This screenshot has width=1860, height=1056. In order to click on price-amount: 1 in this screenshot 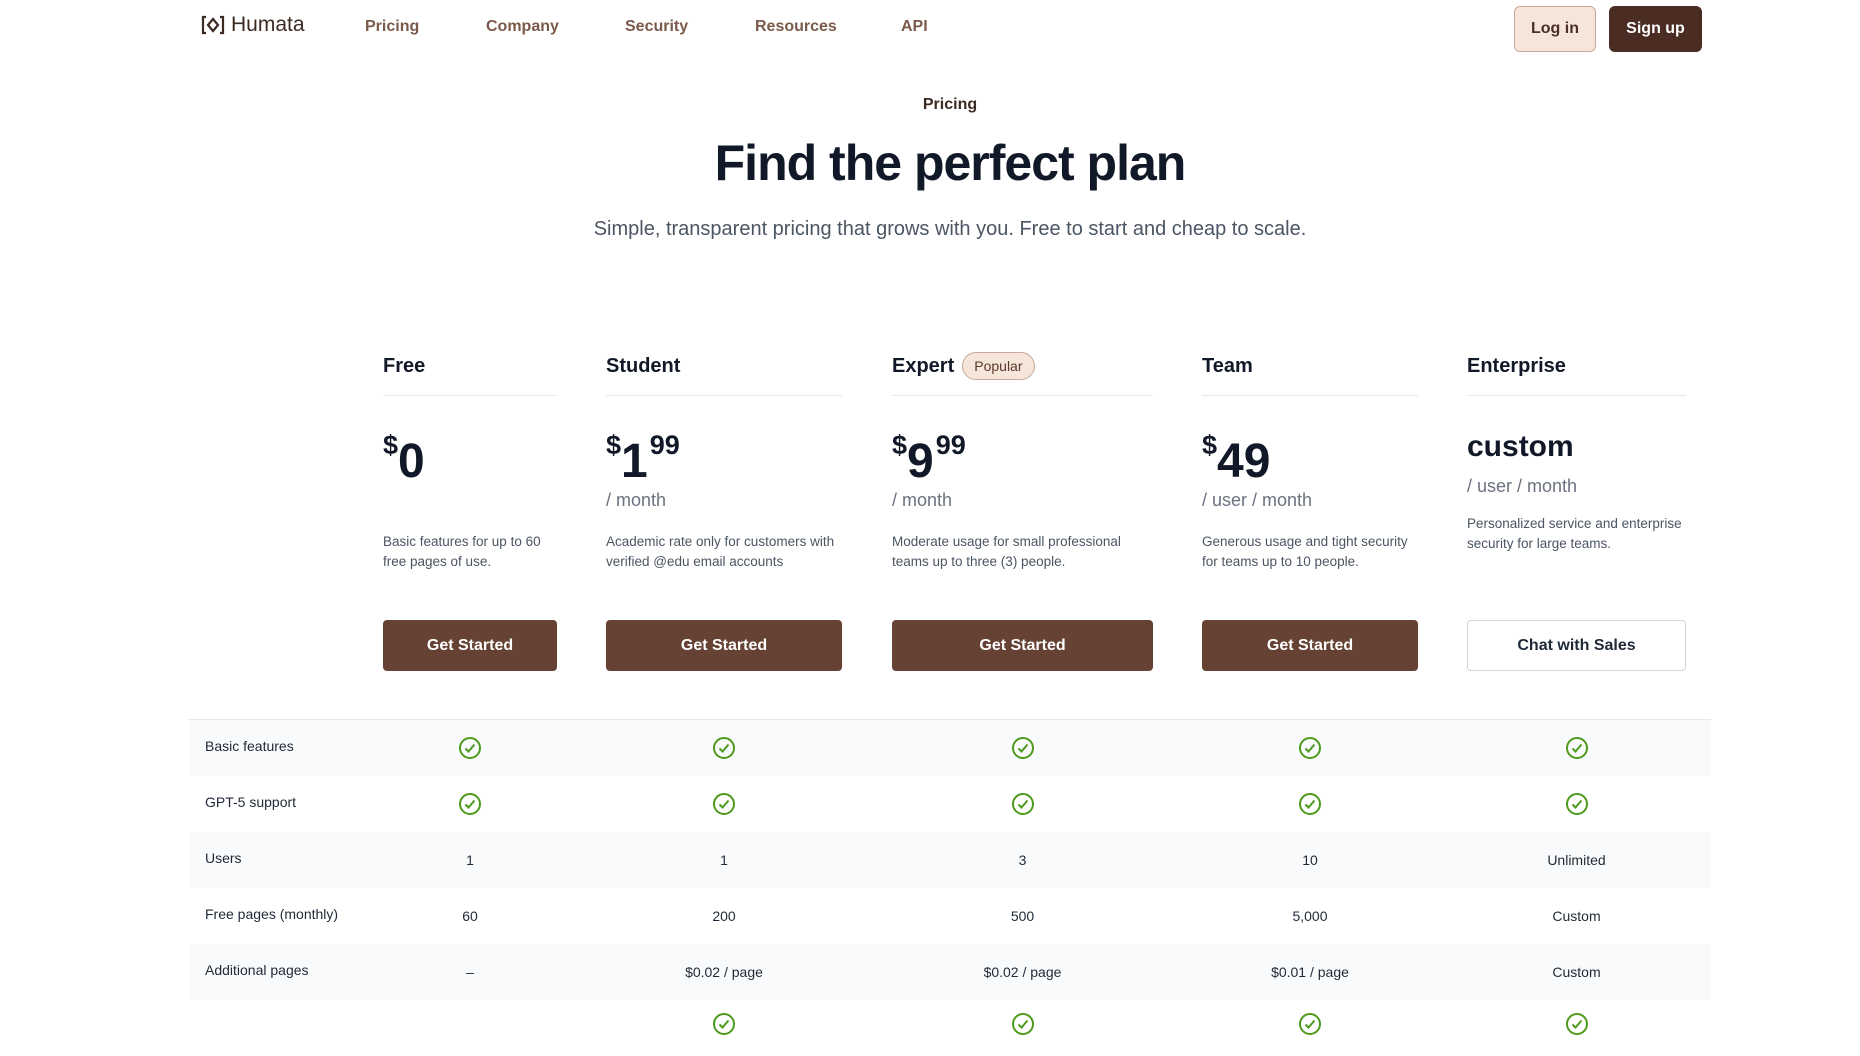, I will do `click(634, 461)`.